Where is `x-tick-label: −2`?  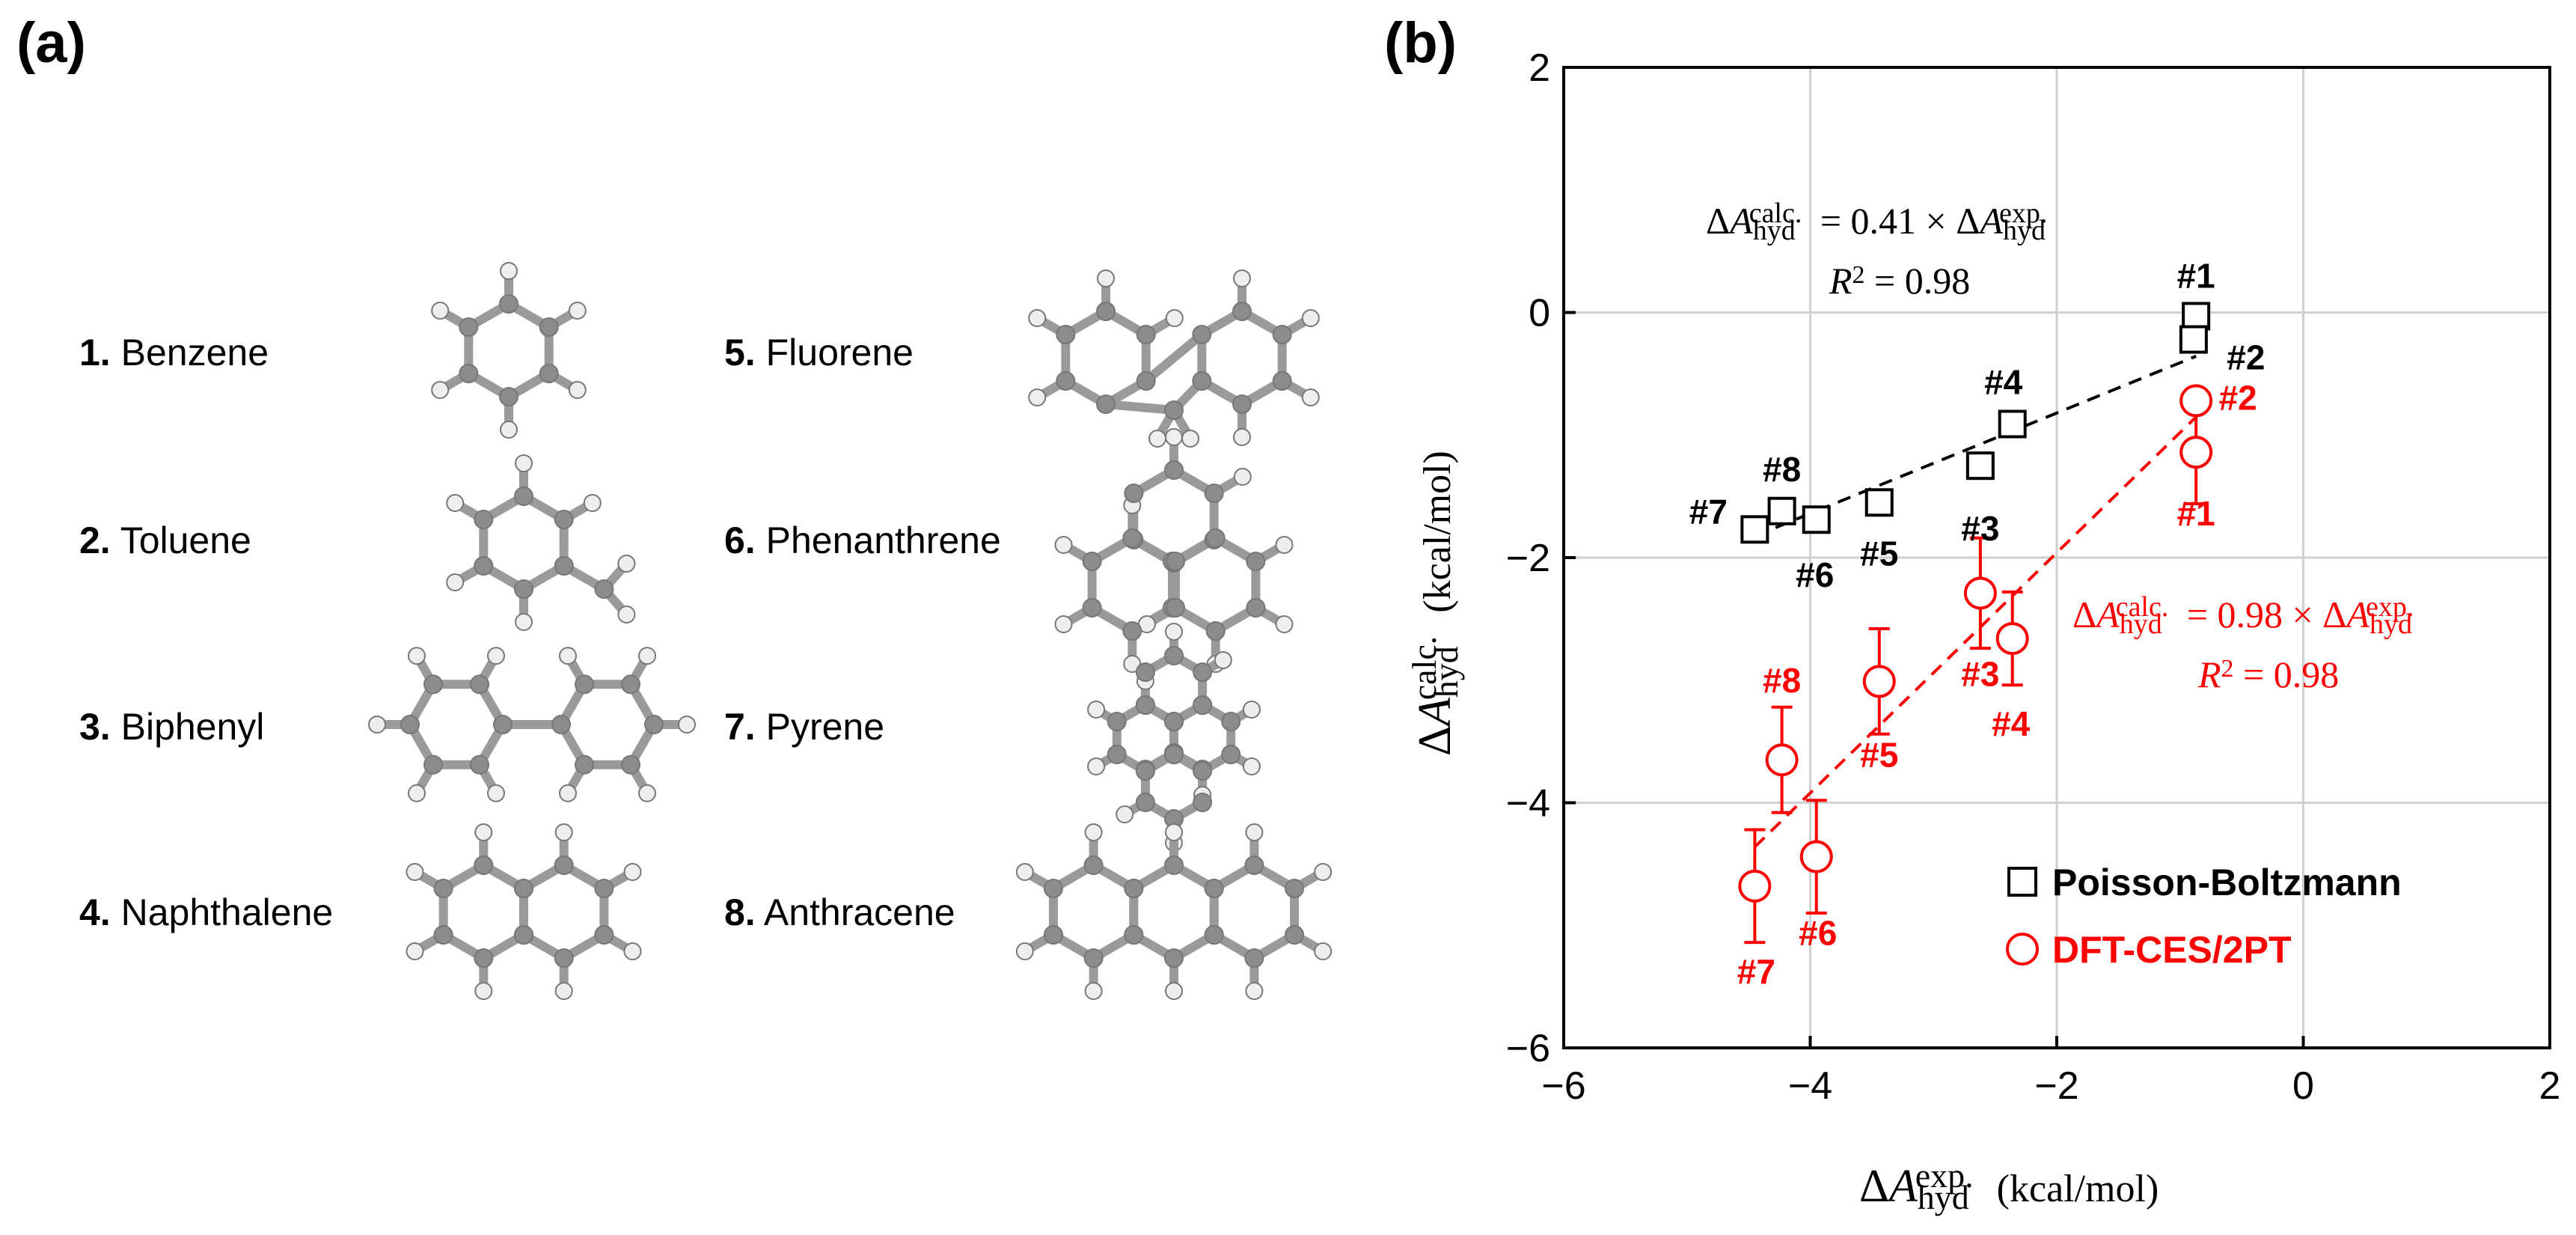 x-tick-label: −2 is located at coordinates (2056, 1086).